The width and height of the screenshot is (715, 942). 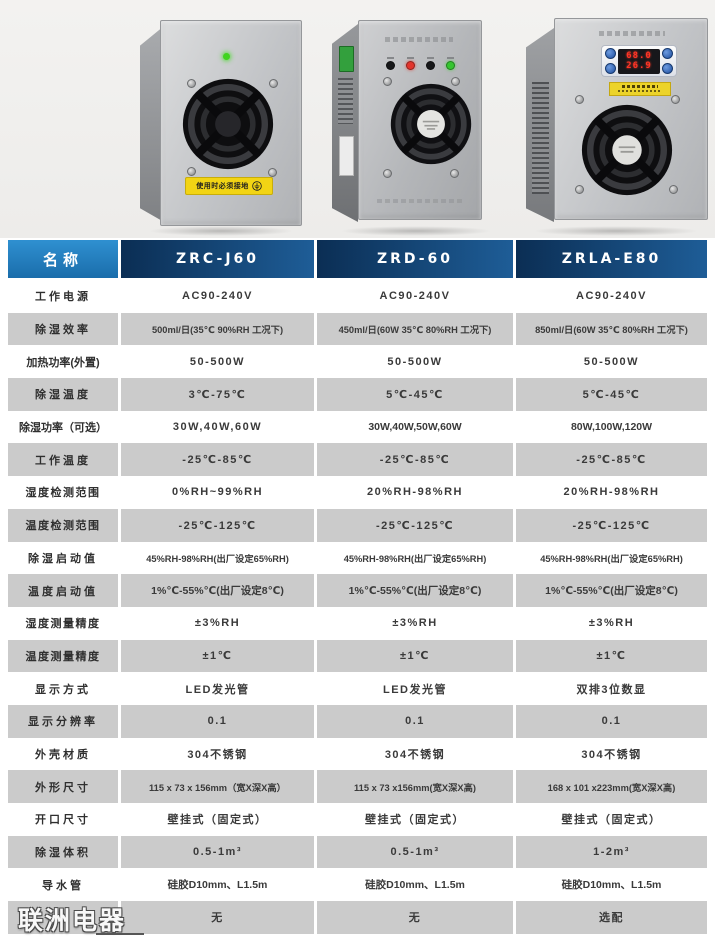 I want to click on spec-value: 450ml/日(60W 35℃ 80%RH 工况下), so click(x=415, y=329).